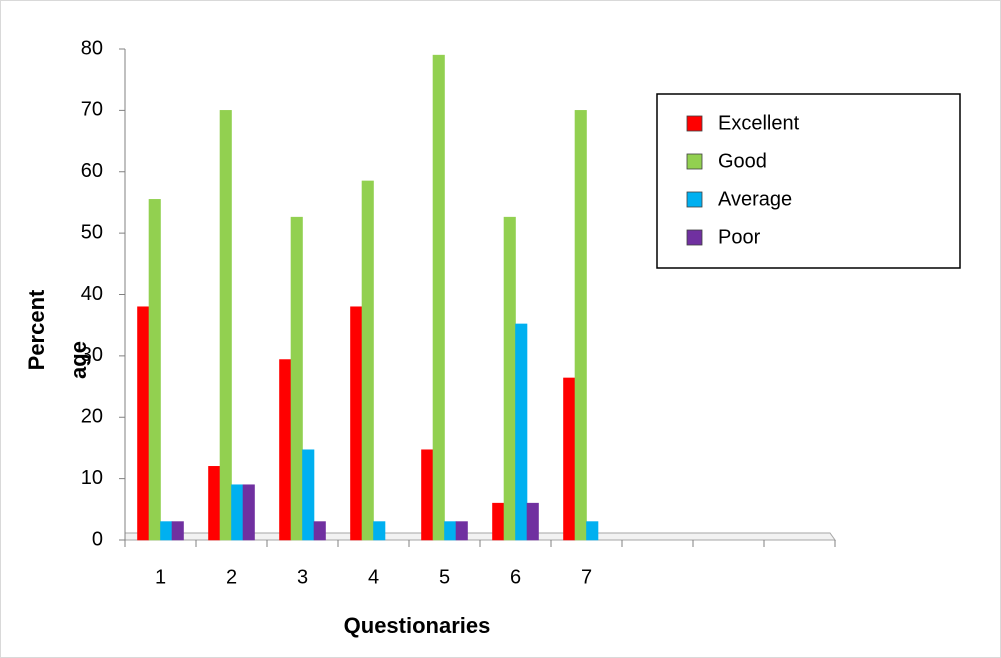 This screenshot has height=658, width=1001. What do you see at coordinates (417, 625) in the screenshot?
I see `x-axis-title: Questionaries` at bounding box center [417, 625].